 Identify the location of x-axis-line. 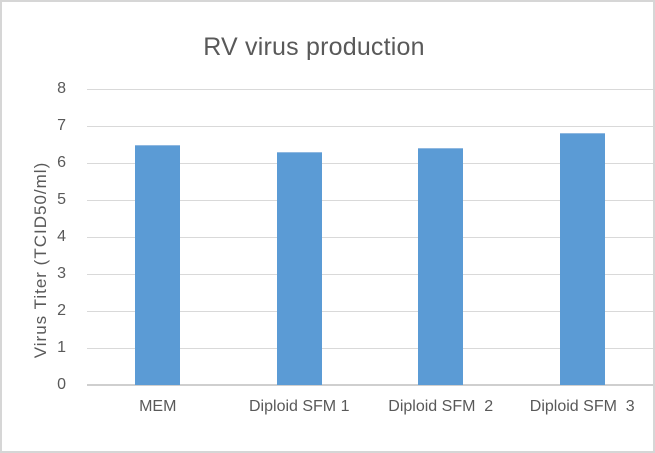
(370, 385).